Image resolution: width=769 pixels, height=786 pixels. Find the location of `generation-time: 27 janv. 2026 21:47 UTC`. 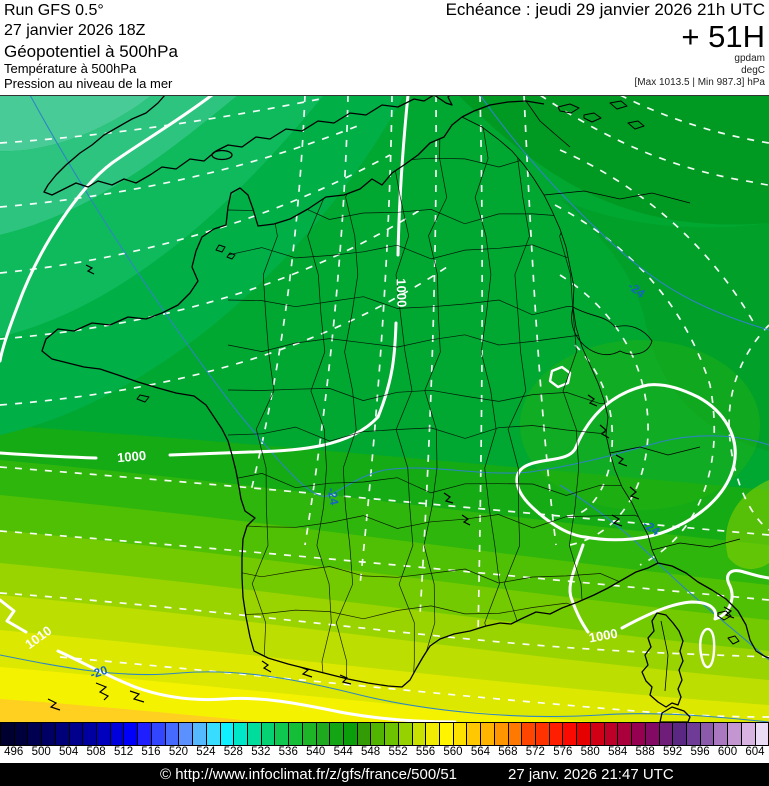

generation-time: 27 janv. 2026 21:47 UTC is located at coordinates (591, 774).